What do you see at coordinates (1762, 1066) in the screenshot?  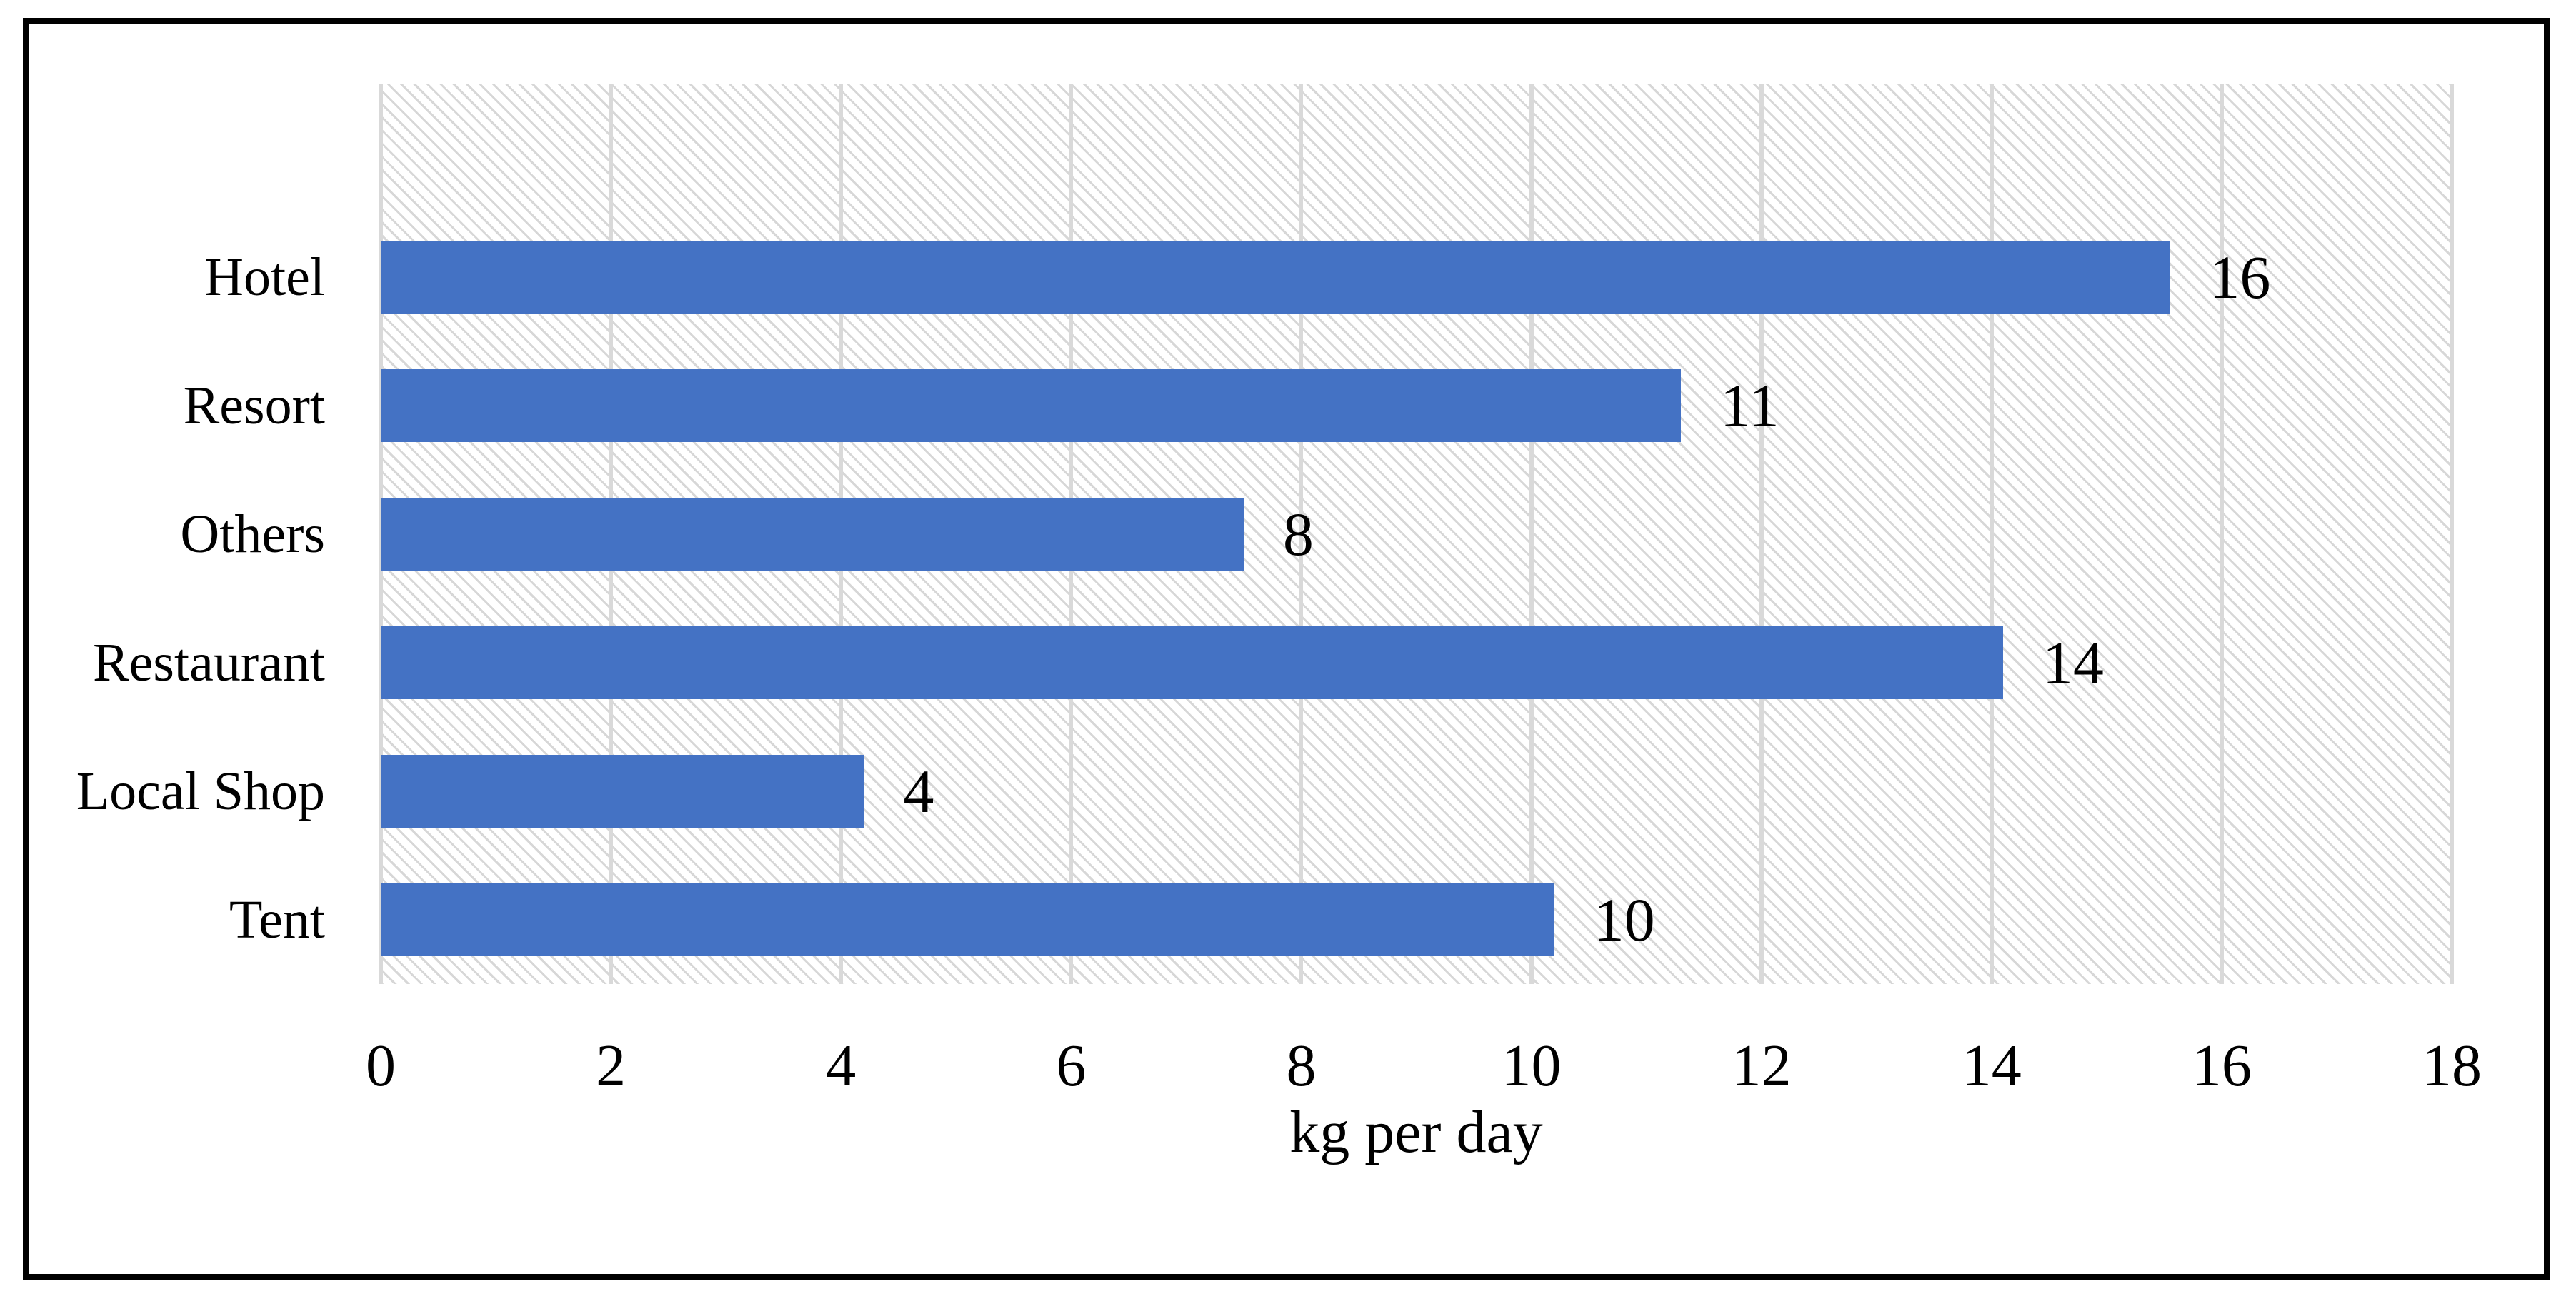 I see `x-tick-label-12: 12` at bounding box center [1762, 1066].